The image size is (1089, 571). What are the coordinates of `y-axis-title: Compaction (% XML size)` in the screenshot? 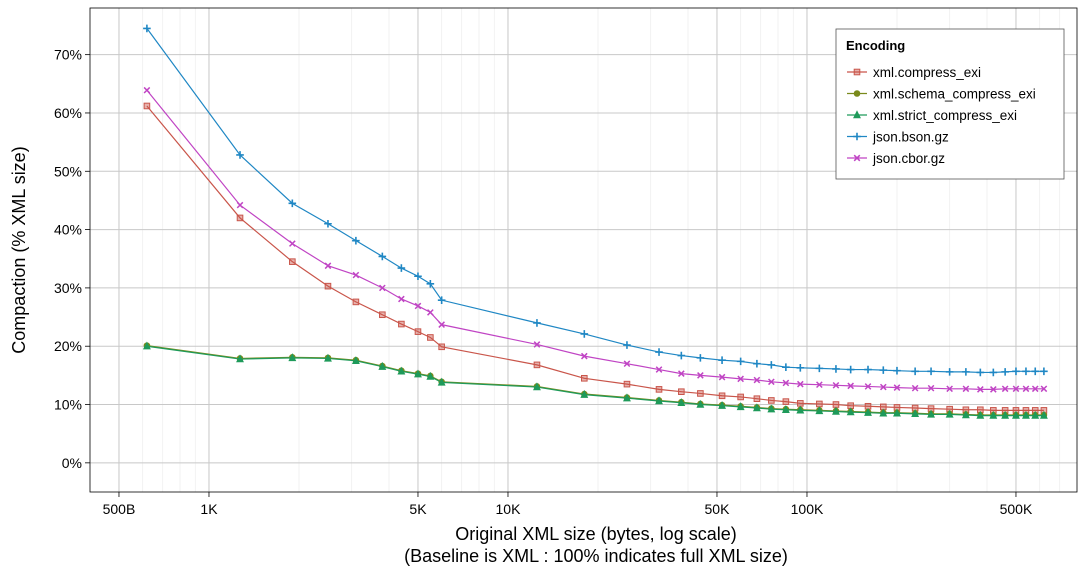 It's located at (19, 249).